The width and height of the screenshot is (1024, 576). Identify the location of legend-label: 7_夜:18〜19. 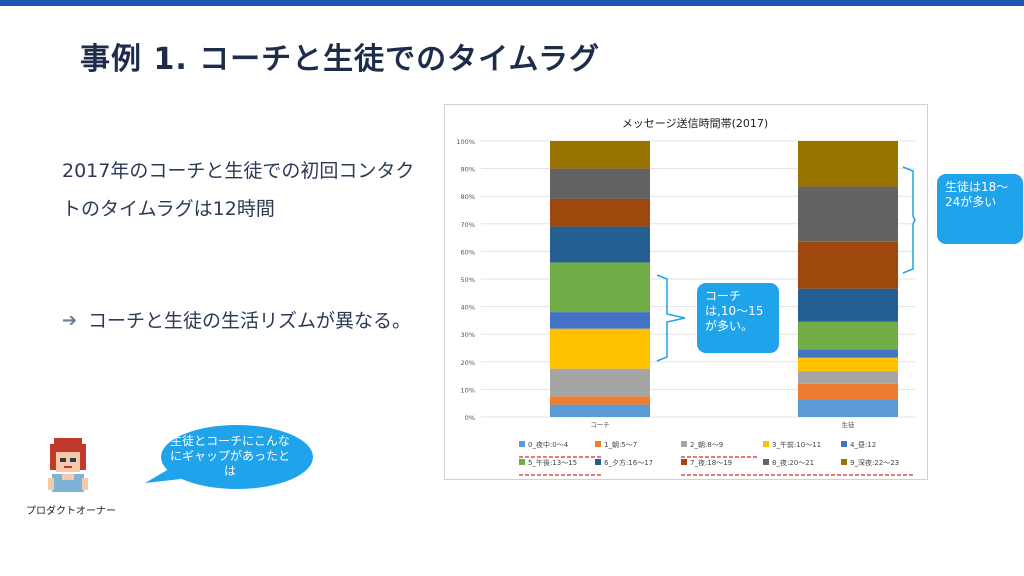
(711, 462).